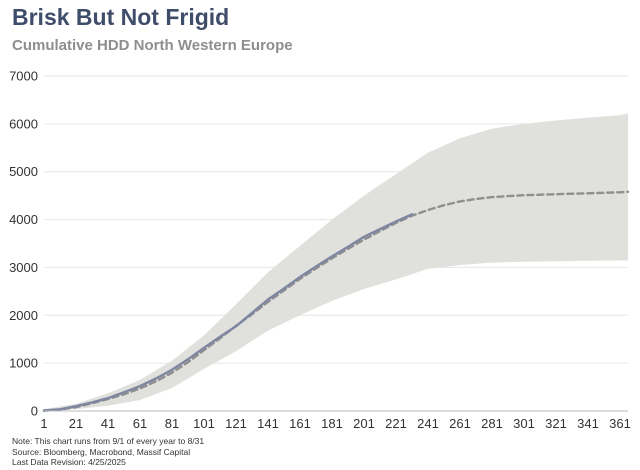 This screenshot has width=640, height=470. What do you see at coordinates (204, 423) in the screenshot?
I see `x-tick-label: 101` at bounding box center [204, 423].